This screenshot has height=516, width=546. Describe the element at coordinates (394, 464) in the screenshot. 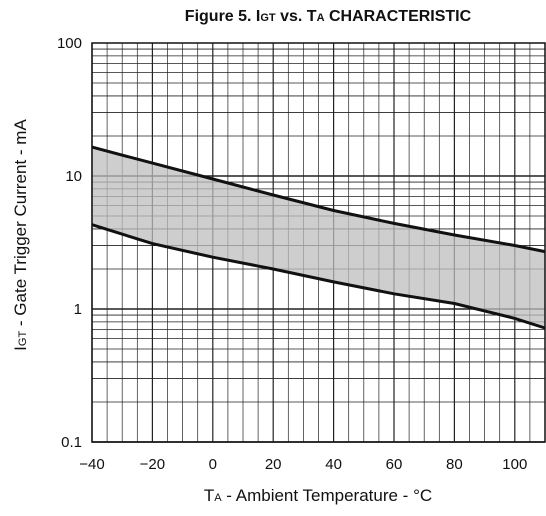

I see `x-tick-label: 60` at that location.